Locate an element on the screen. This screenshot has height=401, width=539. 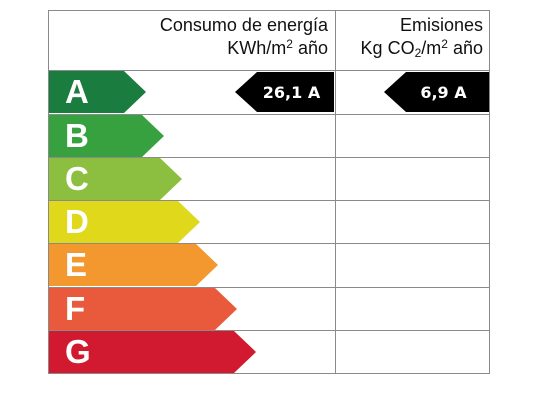
consumption-marker: 26,1 A is located at coordinates (284, 92).